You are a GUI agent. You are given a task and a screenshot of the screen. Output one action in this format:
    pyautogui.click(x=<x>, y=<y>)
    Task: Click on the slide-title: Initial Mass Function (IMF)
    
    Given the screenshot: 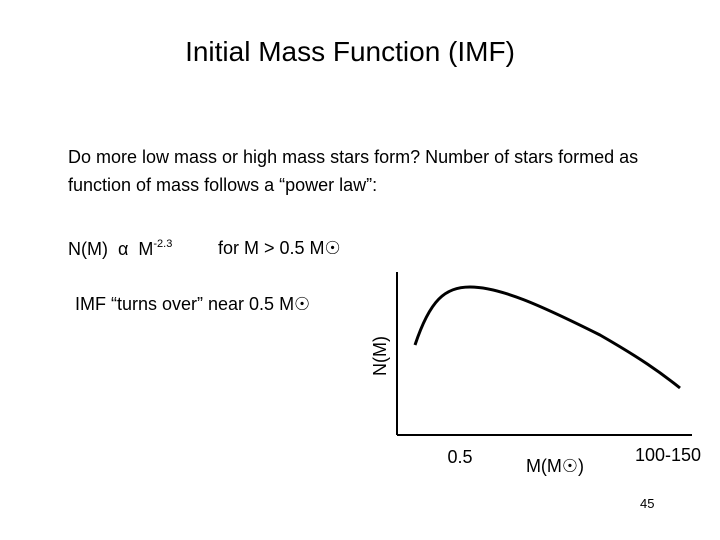 What is the action you would take?
    pyautogui.click(x=350, y=51)
    